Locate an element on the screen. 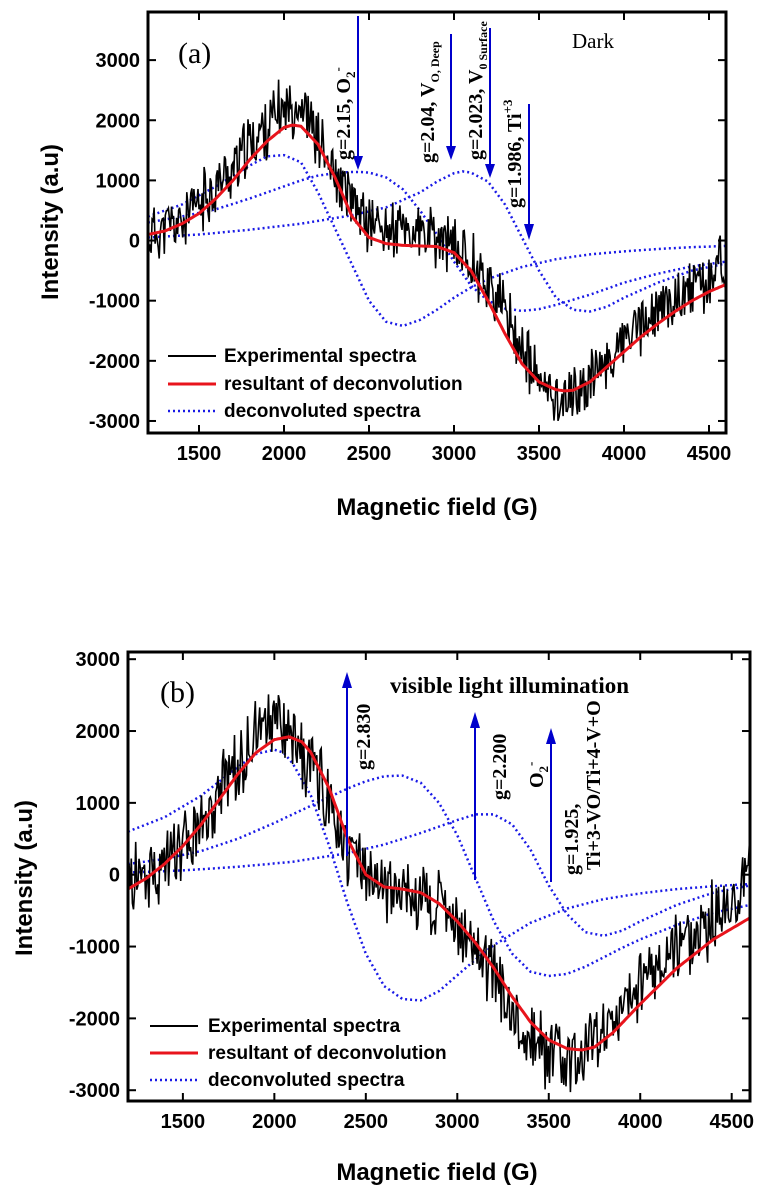 Image resolution: width=763 pixels, height=1196 pixels. x-tick-label-a-4: 3500 is located at coordinates (539, 454).